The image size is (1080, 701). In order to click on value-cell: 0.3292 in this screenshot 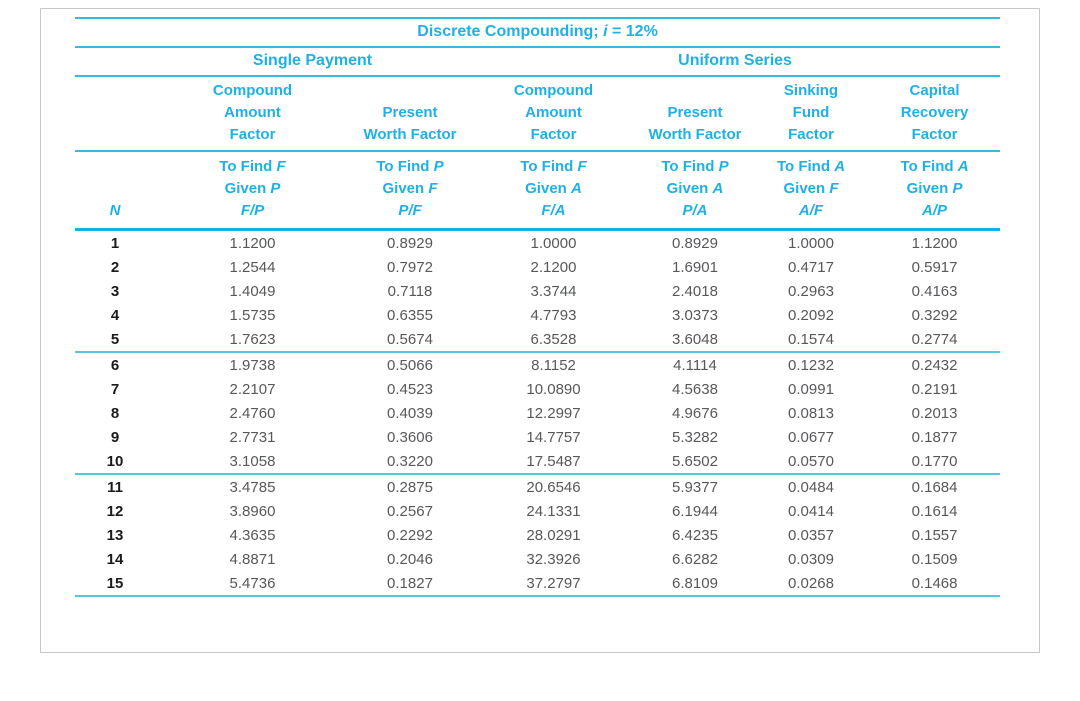, I will do `click(934, 315)`.